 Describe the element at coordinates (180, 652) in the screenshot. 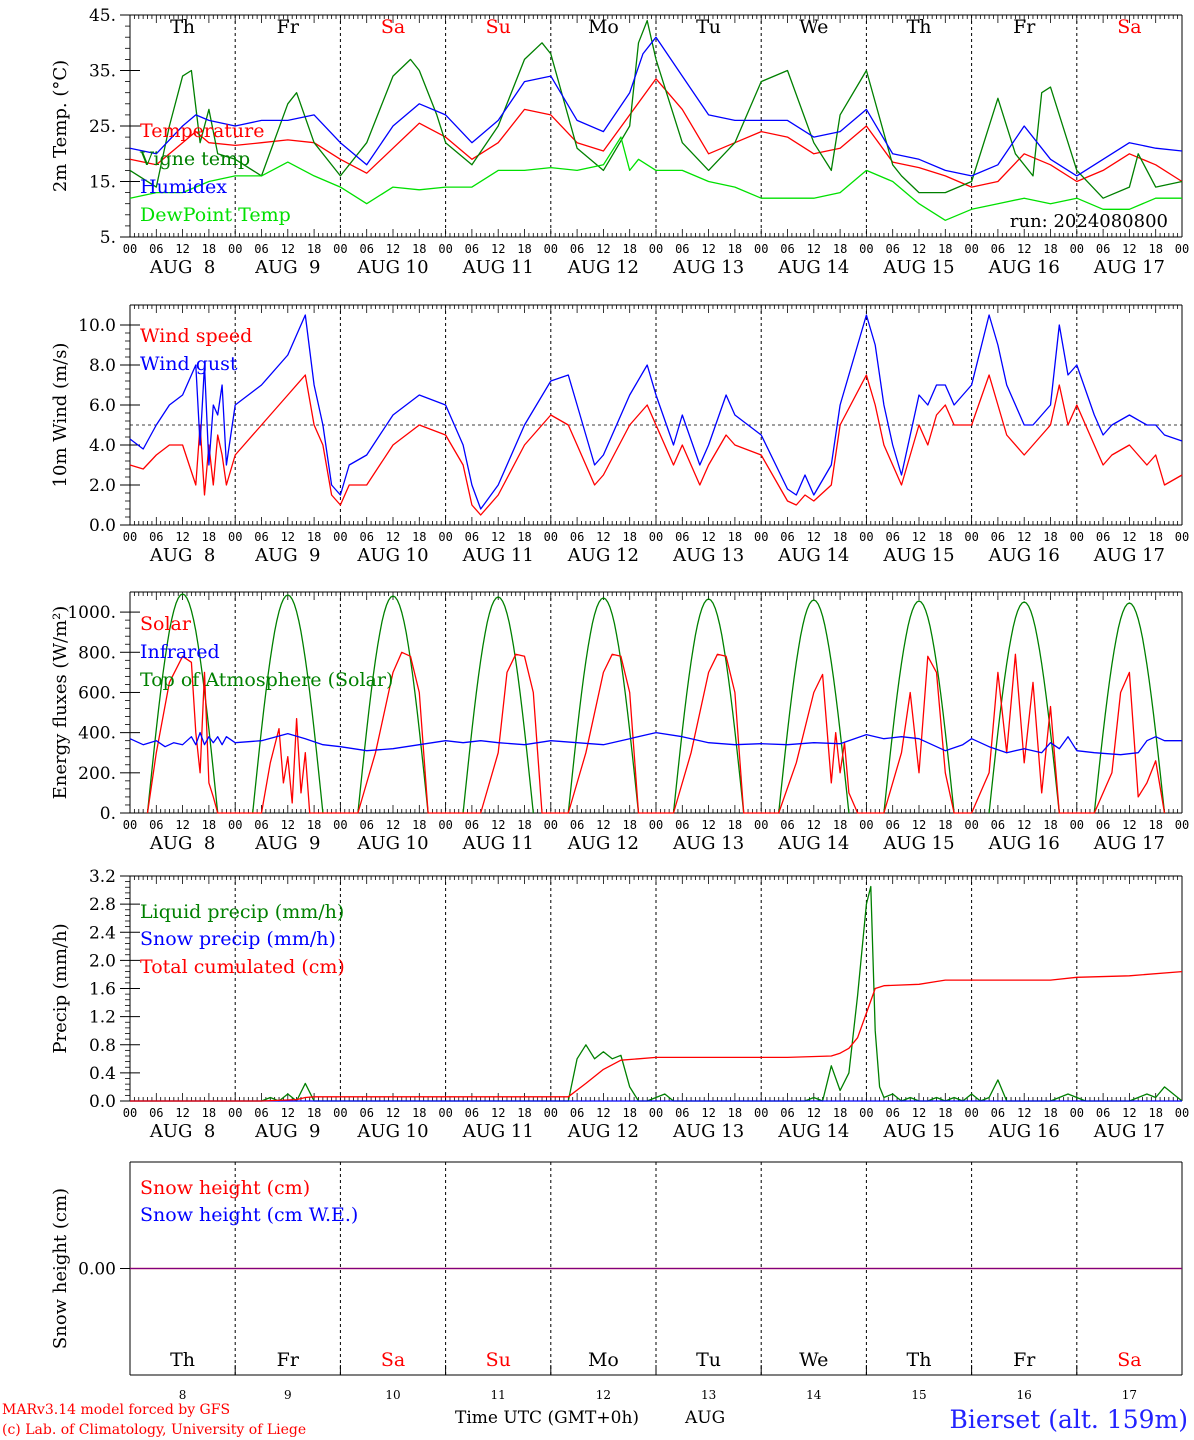

I see `legend-entry: Infrared` at that location.